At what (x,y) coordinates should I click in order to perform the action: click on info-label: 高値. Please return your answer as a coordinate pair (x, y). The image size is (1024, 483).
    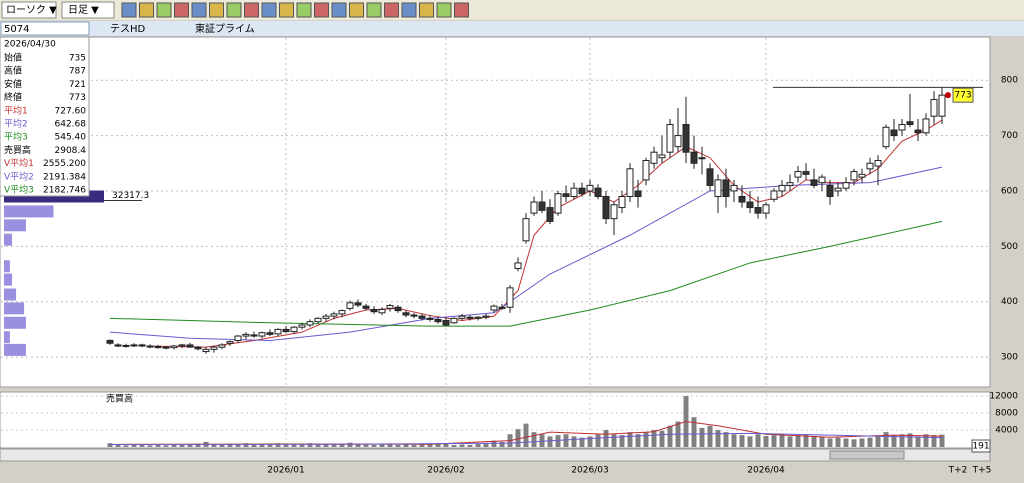
    Looking at the image, I should click on (13, 71).